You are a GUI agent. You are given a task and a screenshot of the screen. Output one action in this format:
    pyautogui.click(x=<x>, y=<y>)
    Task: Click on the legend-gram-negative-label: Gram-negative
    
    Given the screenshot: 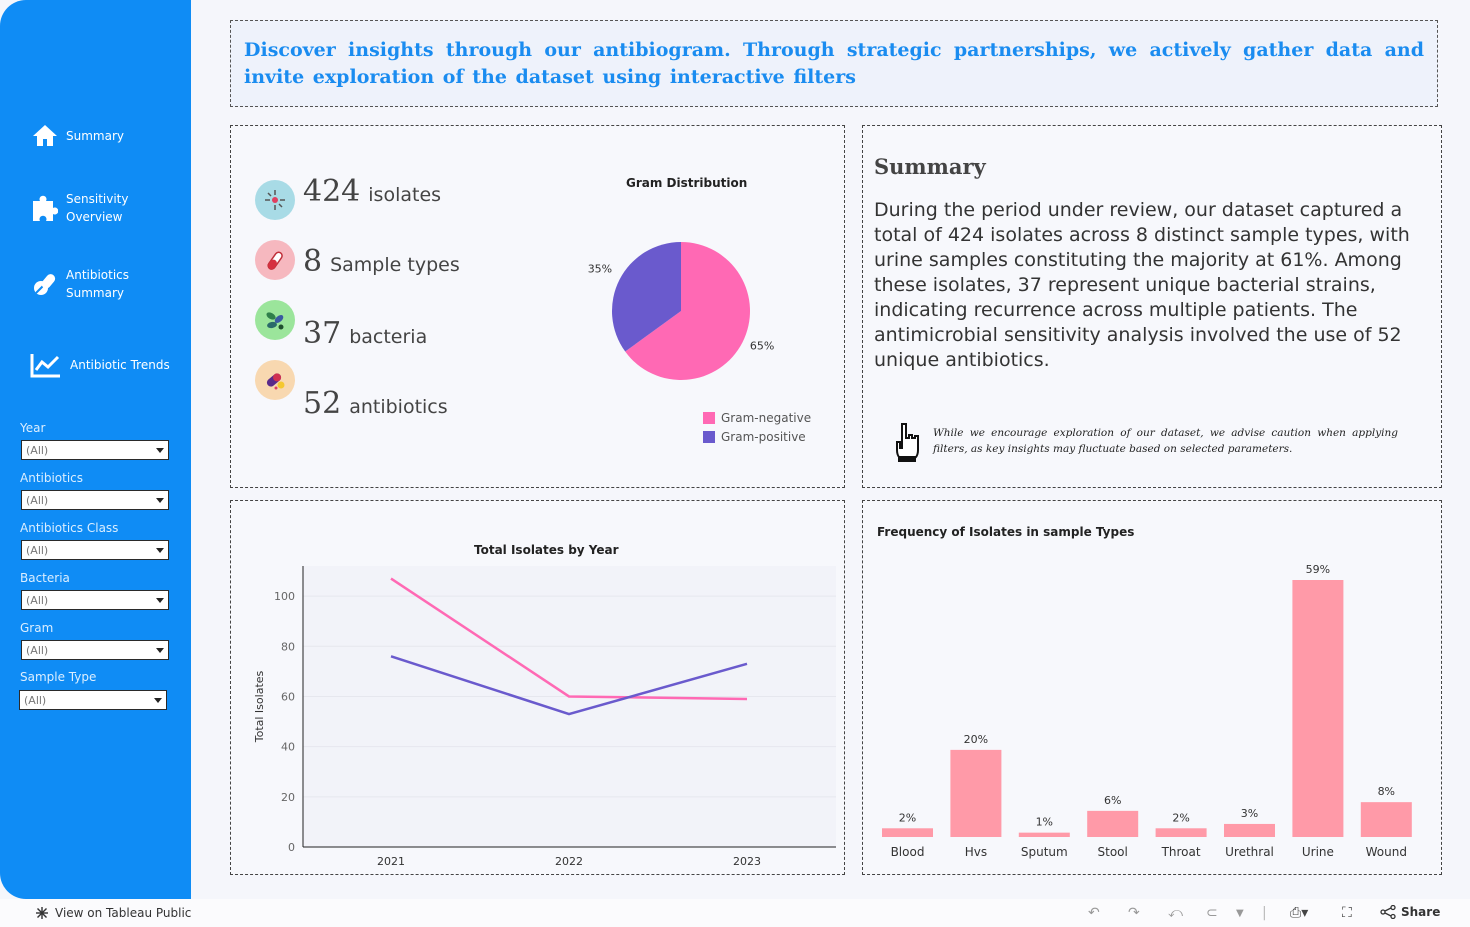 What is the action you would take?
    pyautogui.click(x=766, y=418)
    